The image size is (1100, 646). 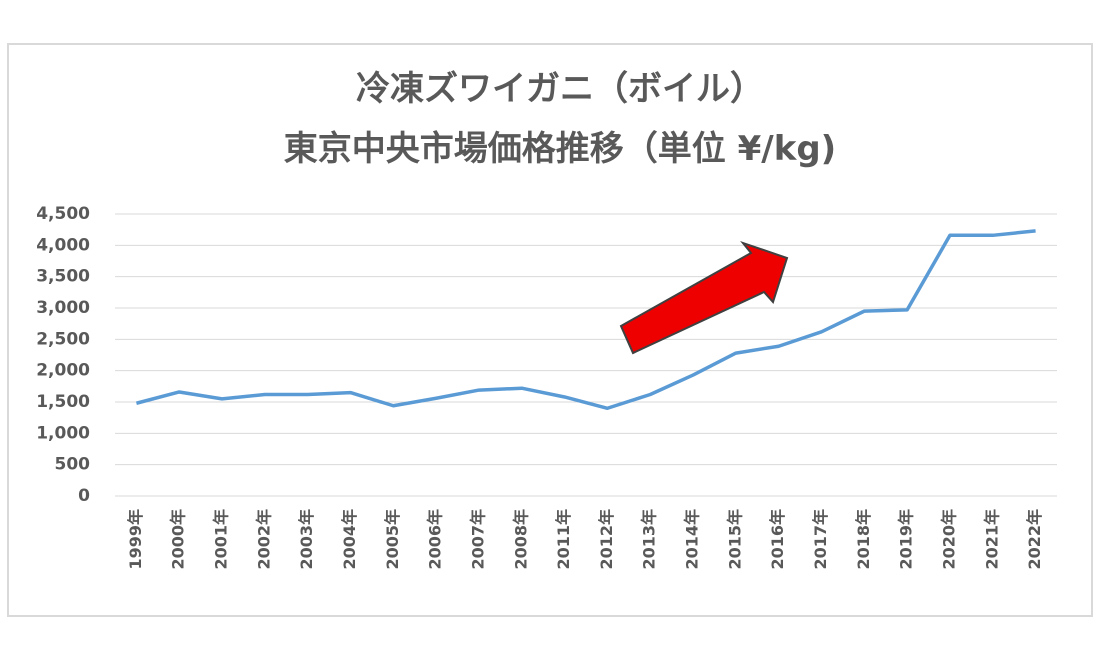 I want to click on y-tick-label: 2,500, so click(x=63, y=339).